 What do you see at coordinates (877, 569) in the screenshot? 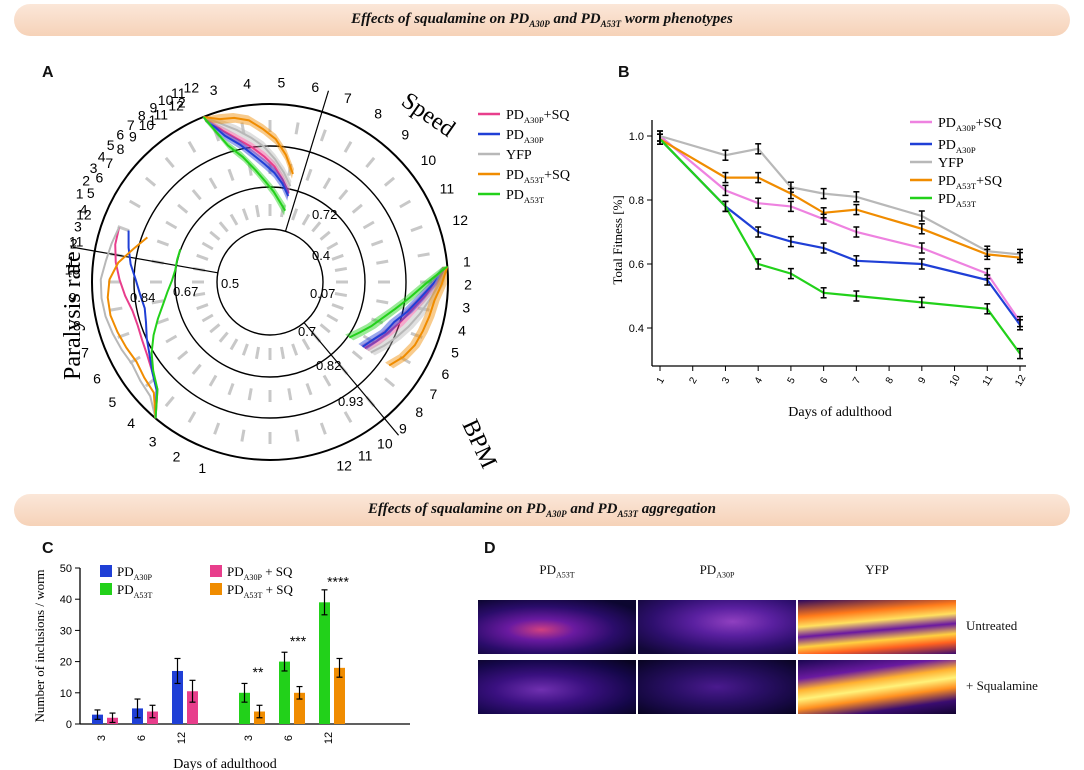
I see `micrograph-column-label: YFP` at bounding box center [877, 569].